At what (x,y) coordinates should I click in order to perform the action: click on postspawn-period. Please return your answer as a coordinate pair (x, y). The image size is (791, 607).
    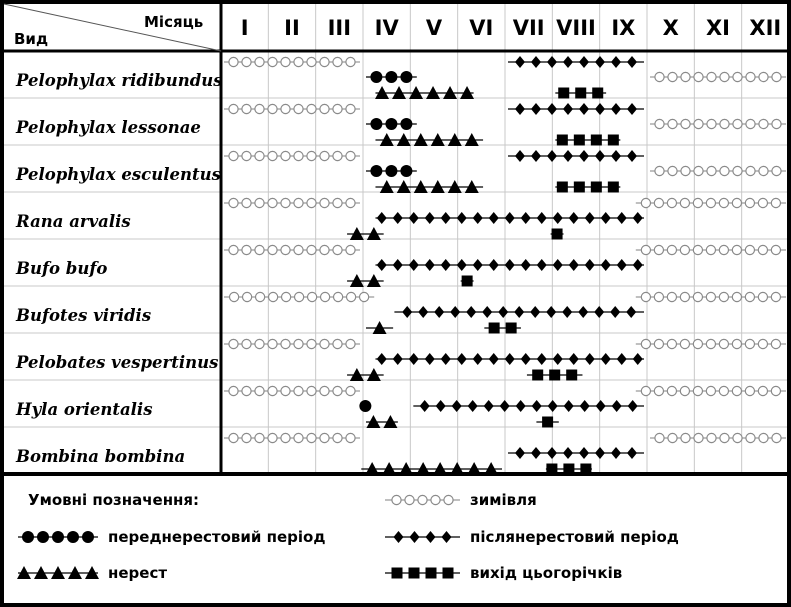
    Looking at the image, I should click on (519, 312).